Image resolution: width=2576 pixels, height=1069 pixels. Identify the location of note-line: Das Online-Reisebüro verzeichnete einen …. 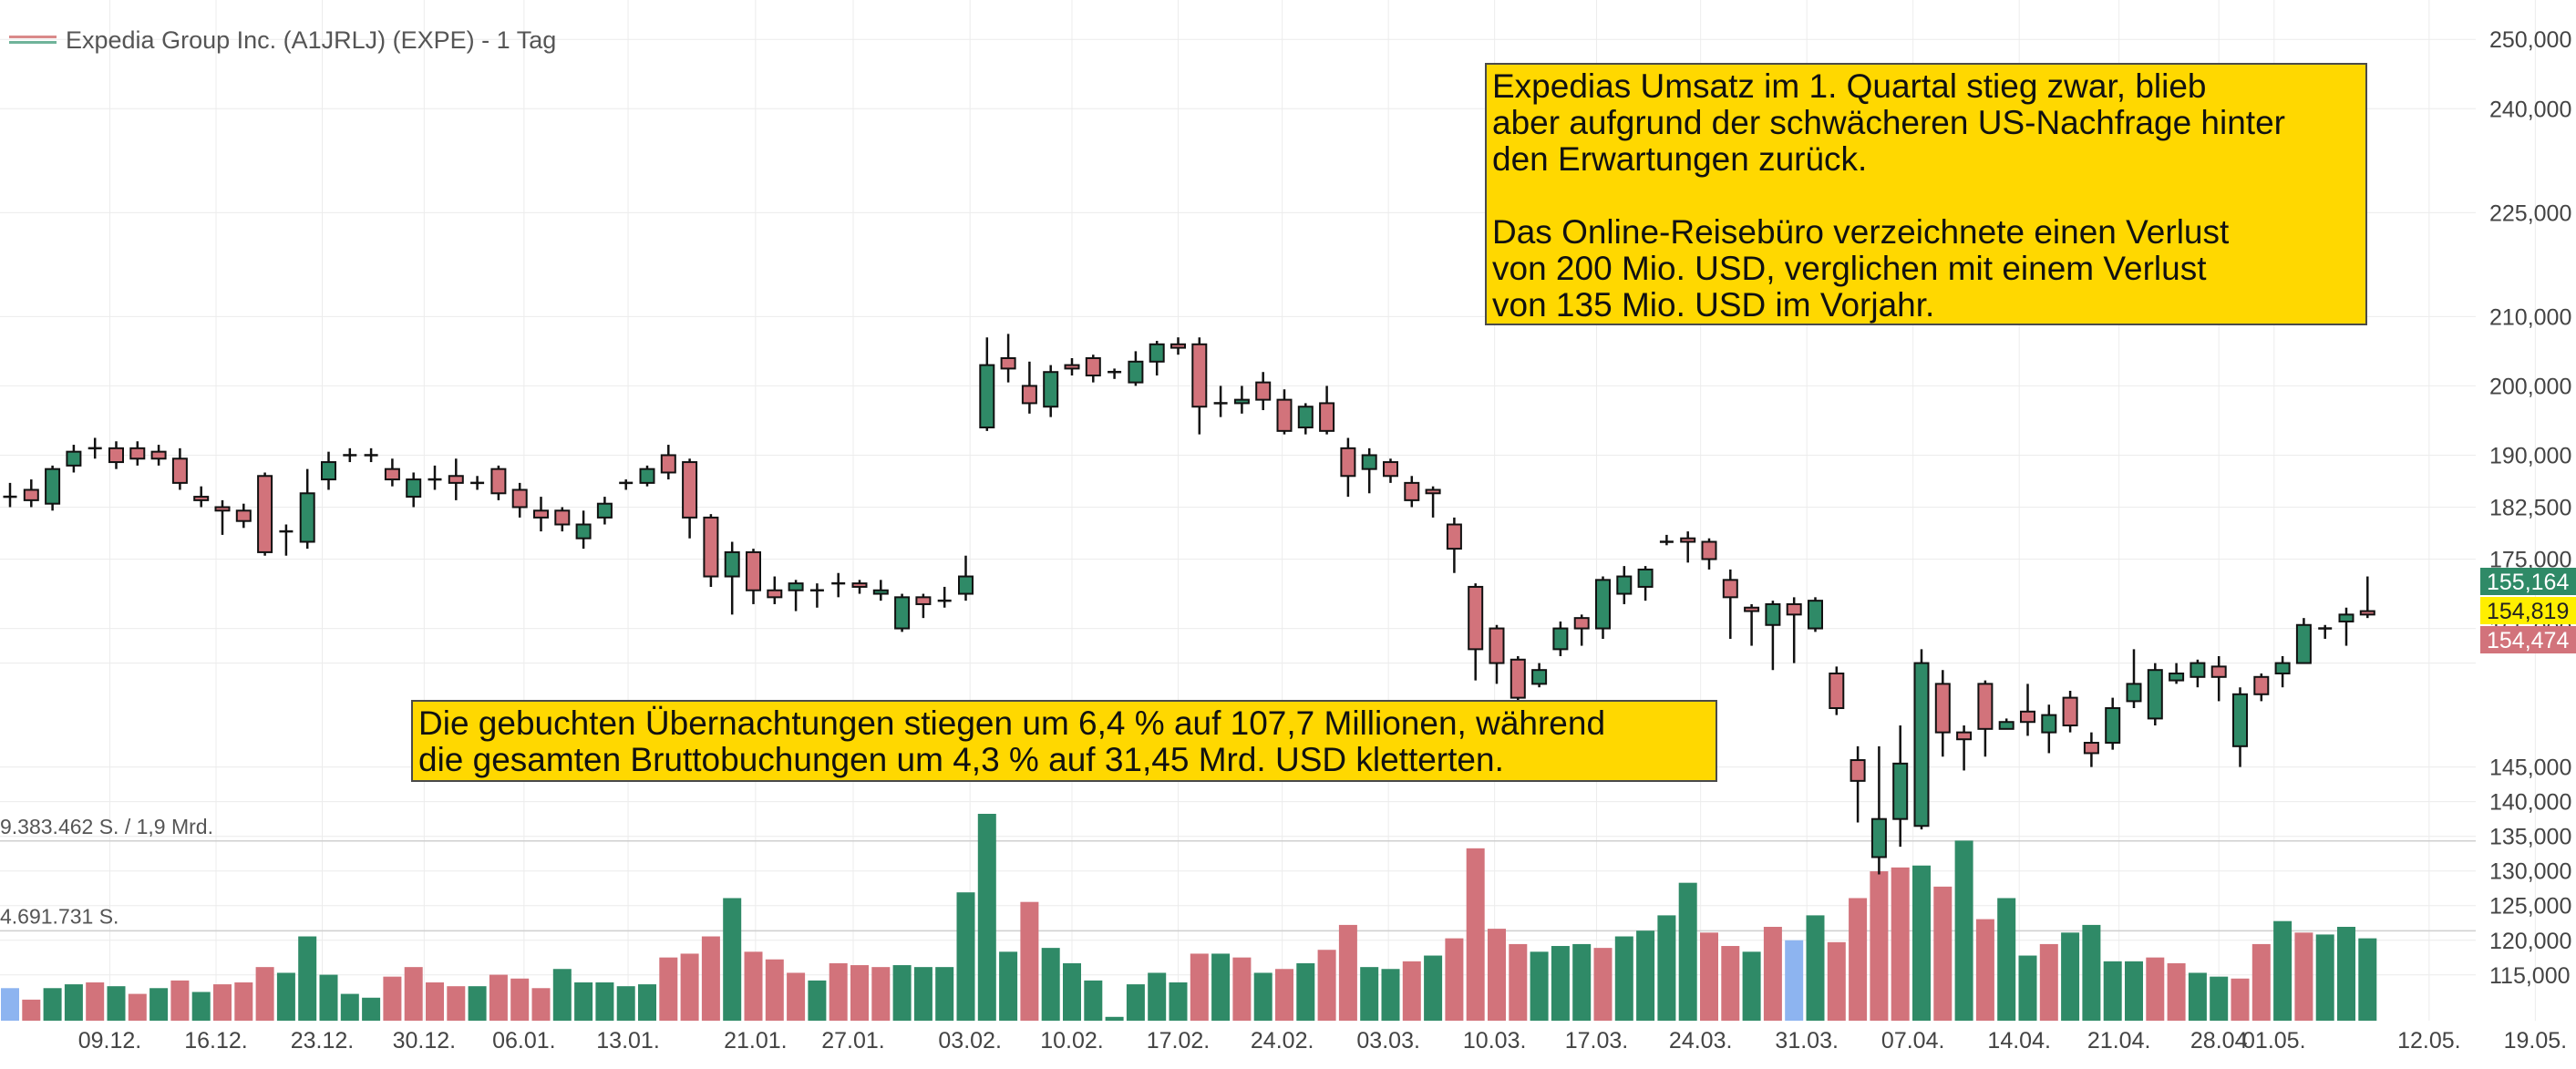
(1861, 232).